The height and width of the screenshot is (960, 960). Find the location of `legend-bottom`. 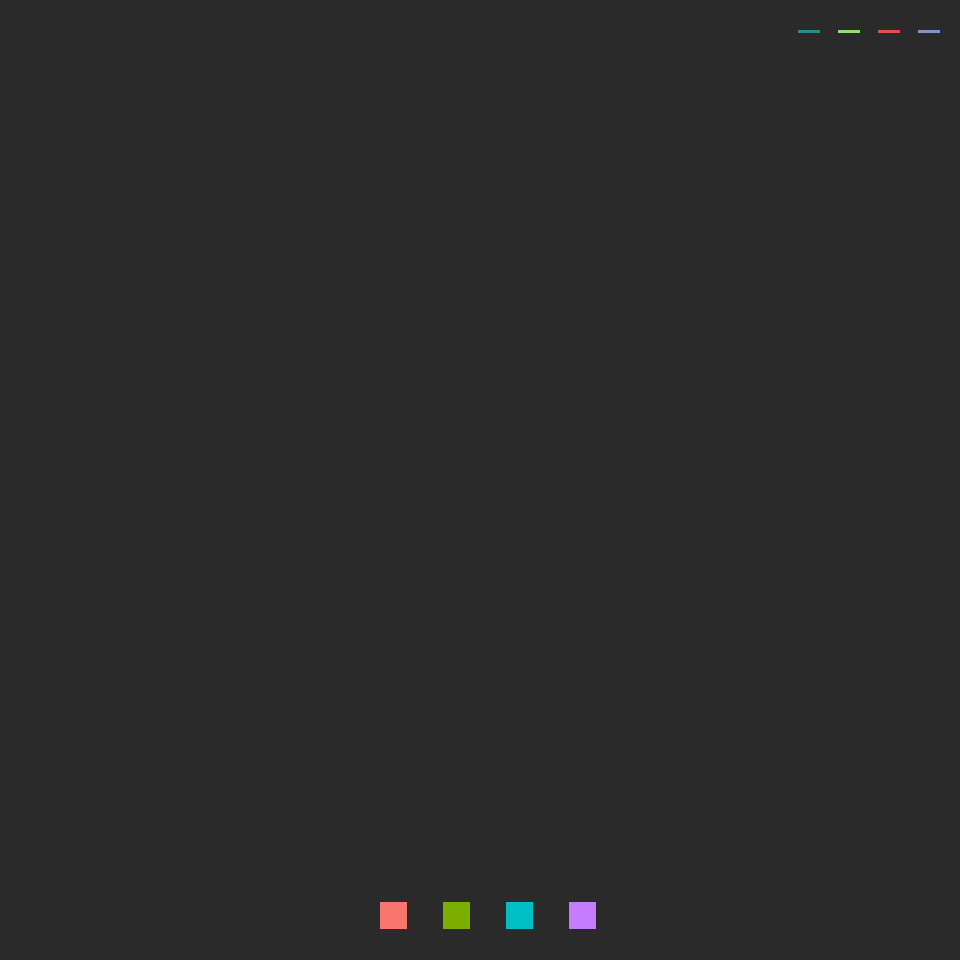

legend-bottom is located at coordinates (506, 915).